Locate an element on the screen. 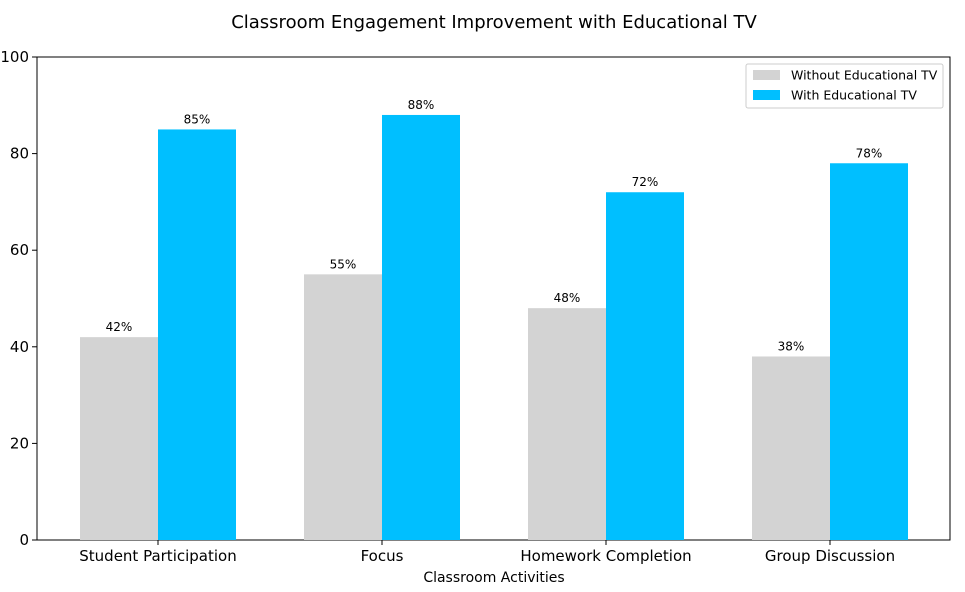 The image size is (965, 592). data-label-with-2: 72% is located at coordinates (645, 182).